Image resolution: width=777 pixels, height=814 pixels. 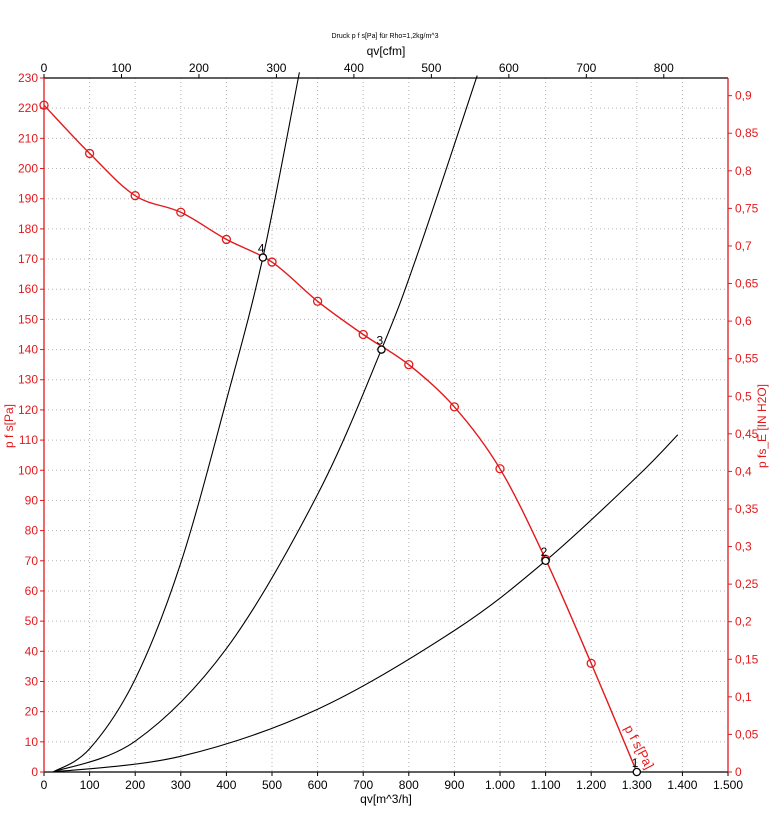 What do you see at coordinates (385, 36) in the screenshot?
I see `chart-title: Druck p f s[Pa] für Rho=1,2kg/m^3` at bounding box center [385, 36].